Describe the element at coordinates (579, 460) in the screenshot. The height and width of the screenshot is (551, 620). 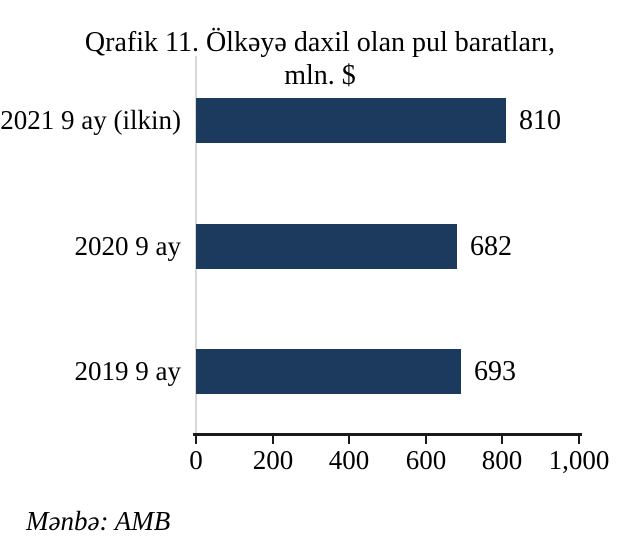
I see `x-tick-label: 1,000` at that location.